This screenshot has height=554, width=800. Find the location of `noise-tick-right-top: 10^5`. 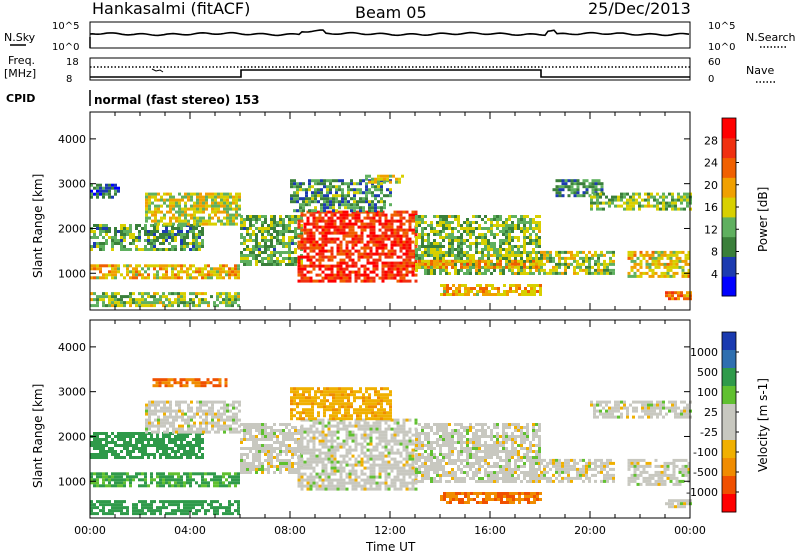

noise-tick-right-top: 10^5 is located at coordinates (721, 26).